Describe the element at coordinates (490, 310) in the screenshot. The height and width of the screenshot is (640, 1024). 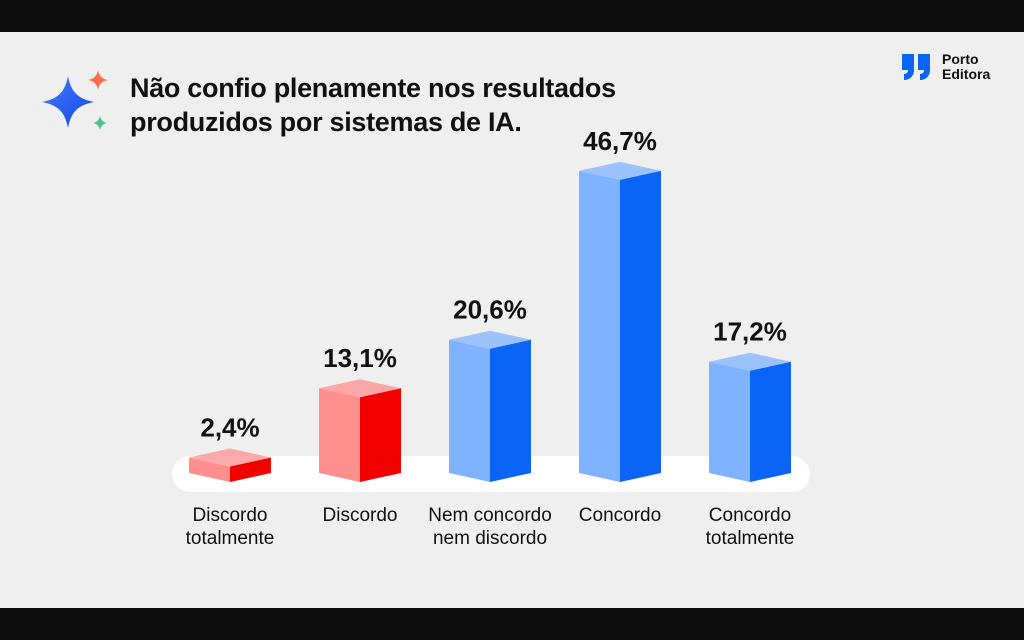
I see `bar-value-label: 20,6%` at that location.